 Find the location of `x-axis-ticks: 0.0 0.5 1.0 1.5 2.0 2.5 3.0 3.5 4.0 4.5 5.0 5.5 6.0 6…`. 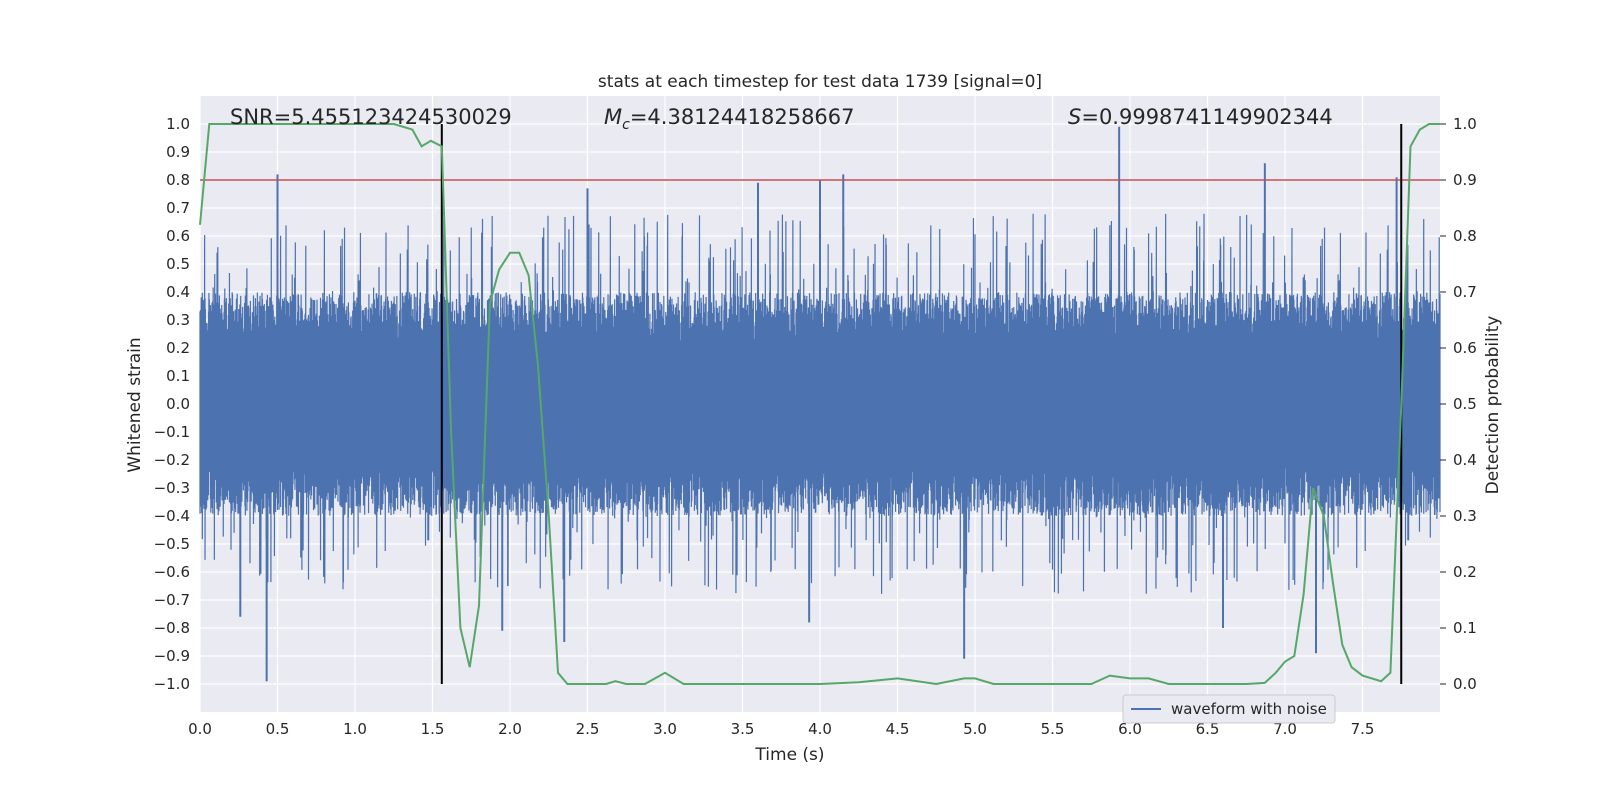

x-axis-ticks: 0.0 0.5 1.0 1.5 2.0 2.5 3.0 3.5 4.0 4.5 5.0 5.5 6.0 6… is located at coordinates (781, 729).